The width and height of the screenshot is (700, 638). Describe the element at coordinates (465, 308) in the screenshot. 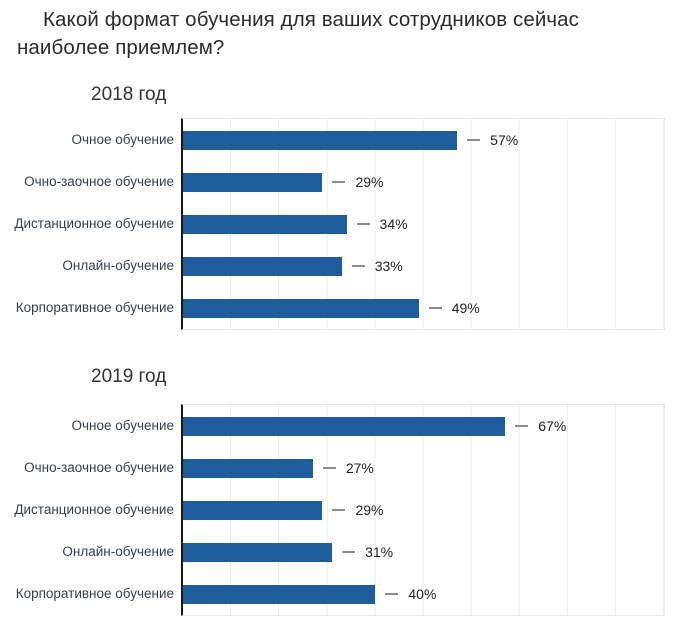

I see `value-label: 49%` at that location.